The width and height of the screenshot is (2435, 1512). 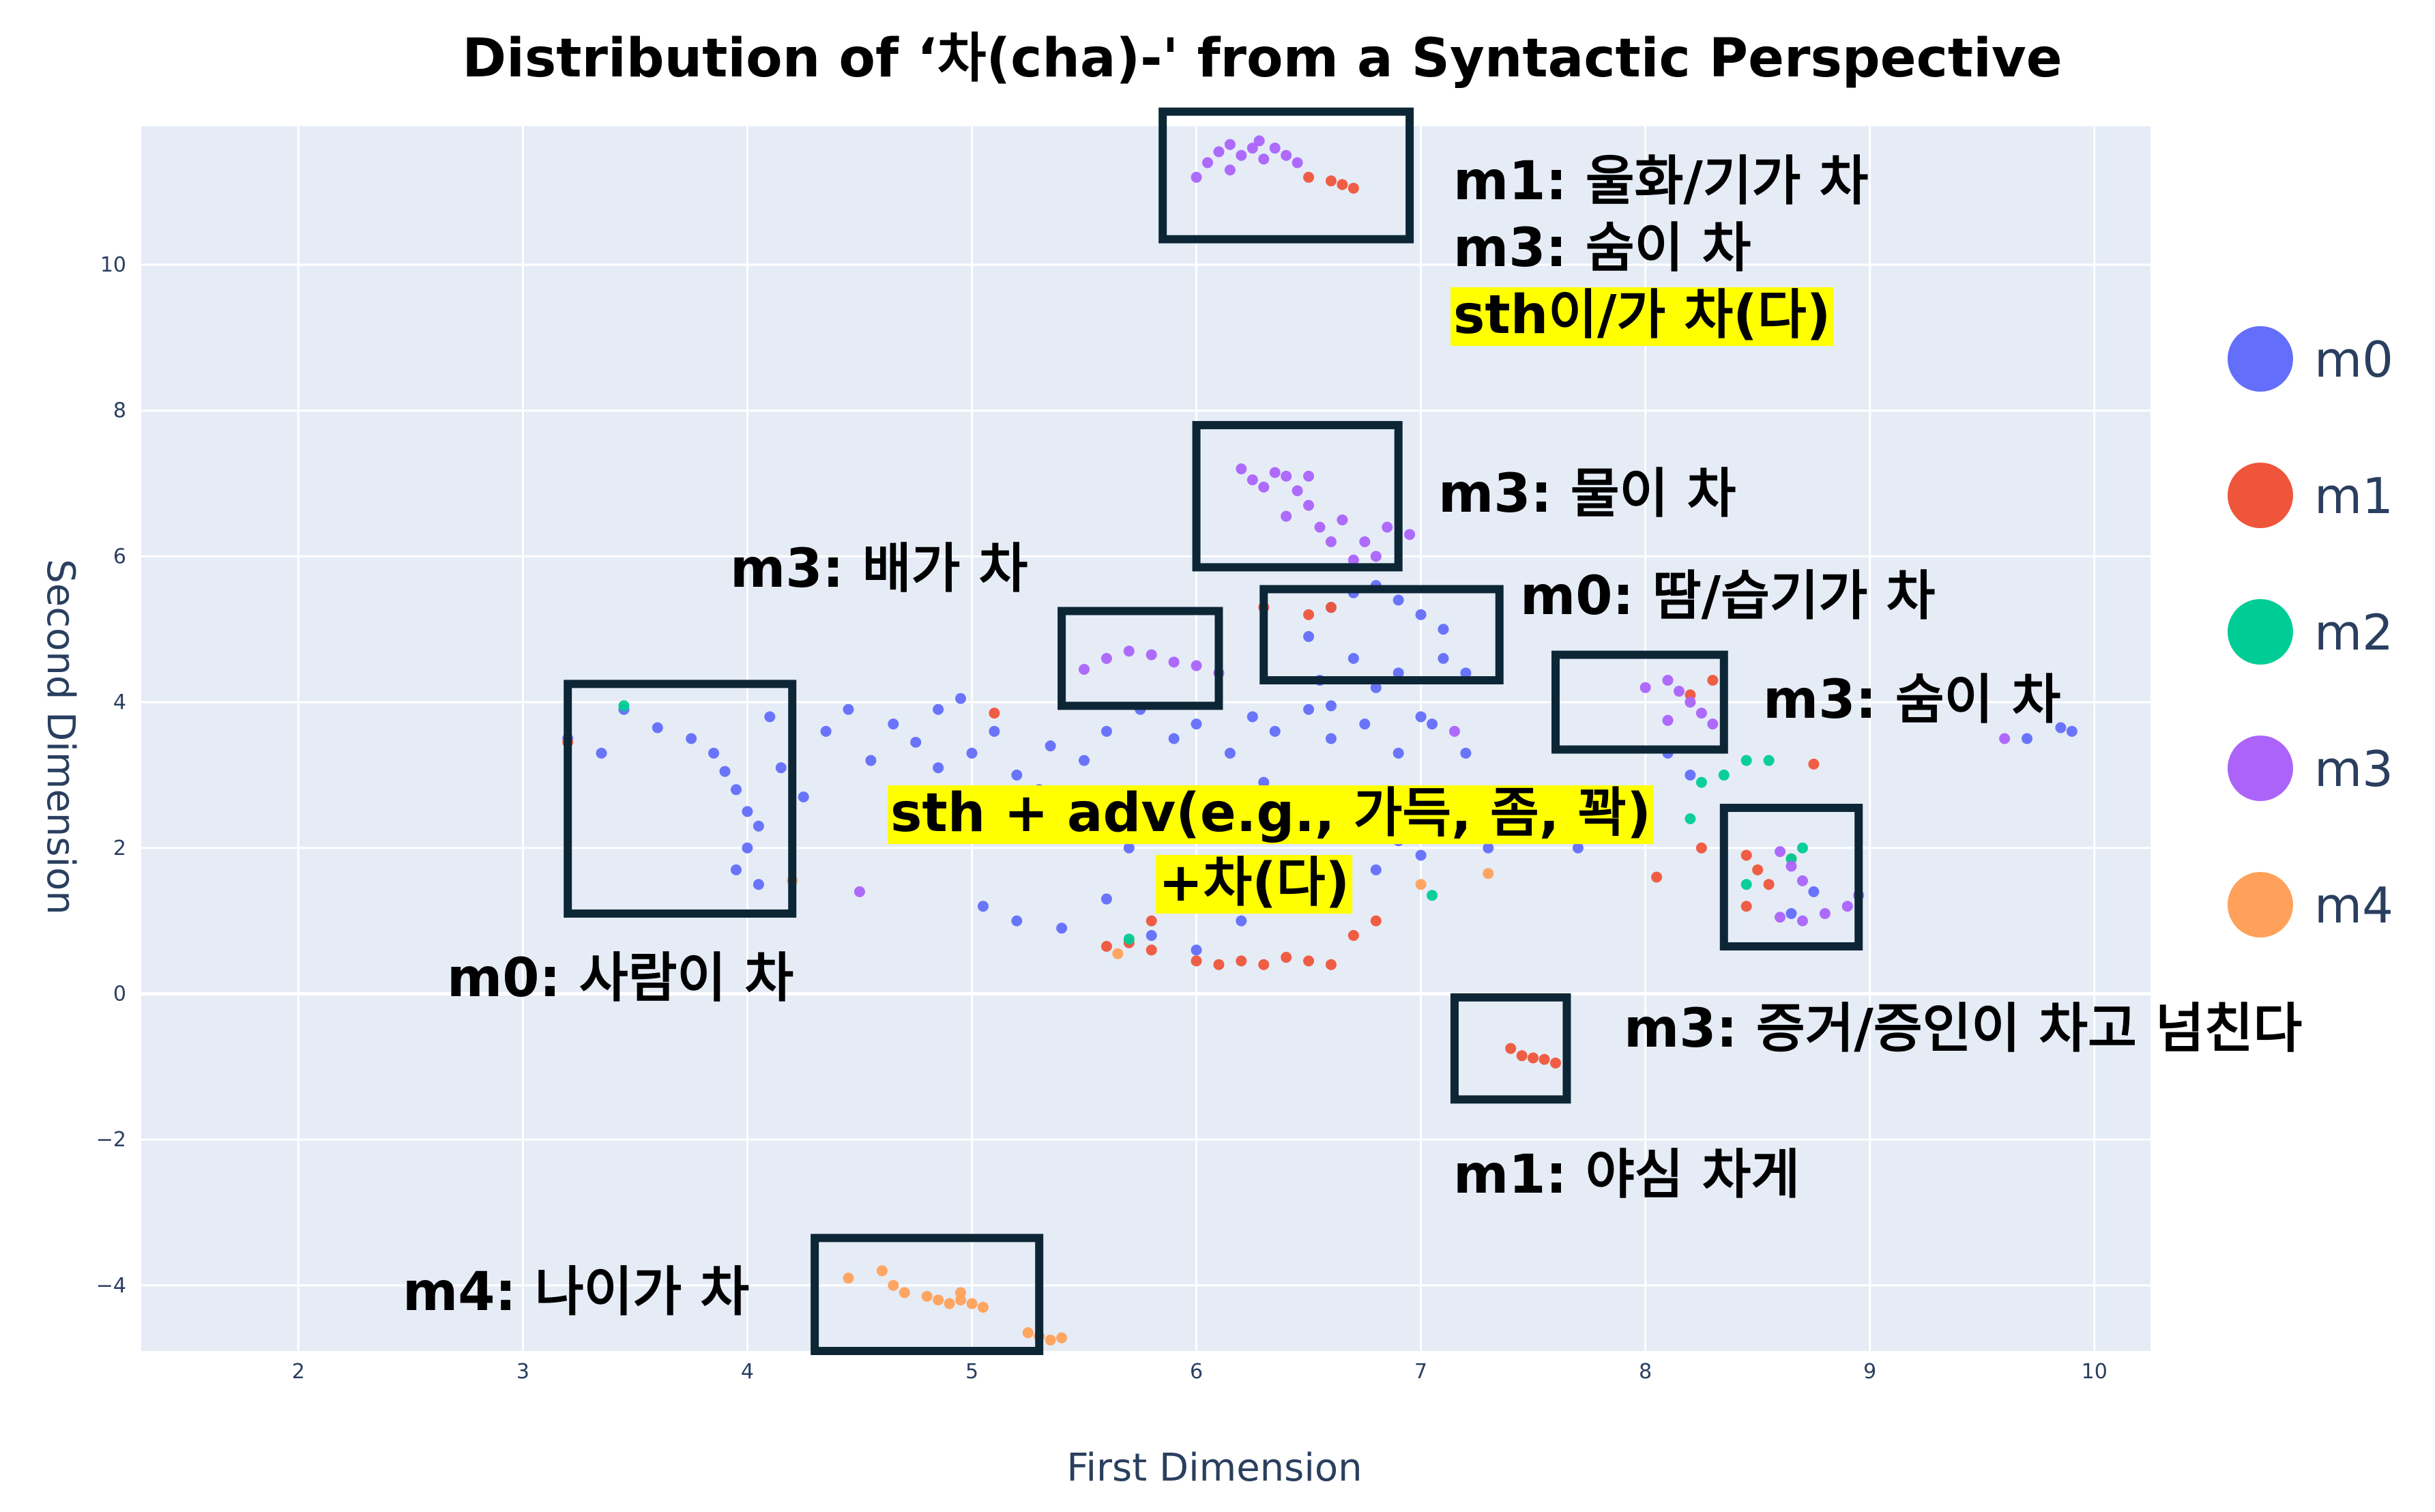 What do you see at coordinates (2260, 632) in the screenshot?
I see `legend-marker-m2` at bounding box center [2260, 632].